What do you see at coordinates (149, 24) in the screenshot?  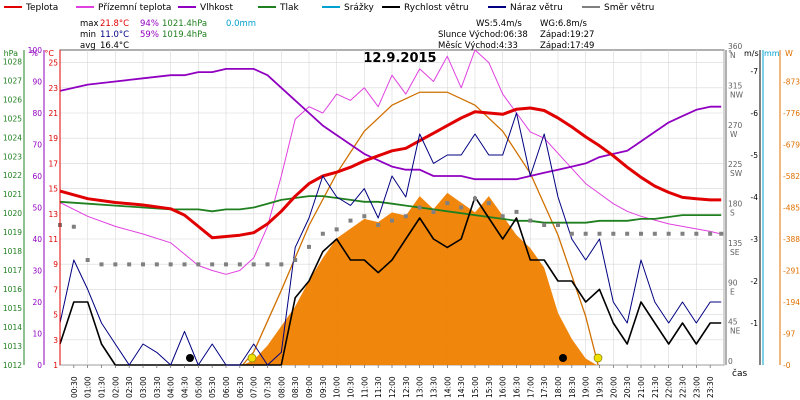 I see `stat-max-hum: 94%` at bounding box center [149, 24].